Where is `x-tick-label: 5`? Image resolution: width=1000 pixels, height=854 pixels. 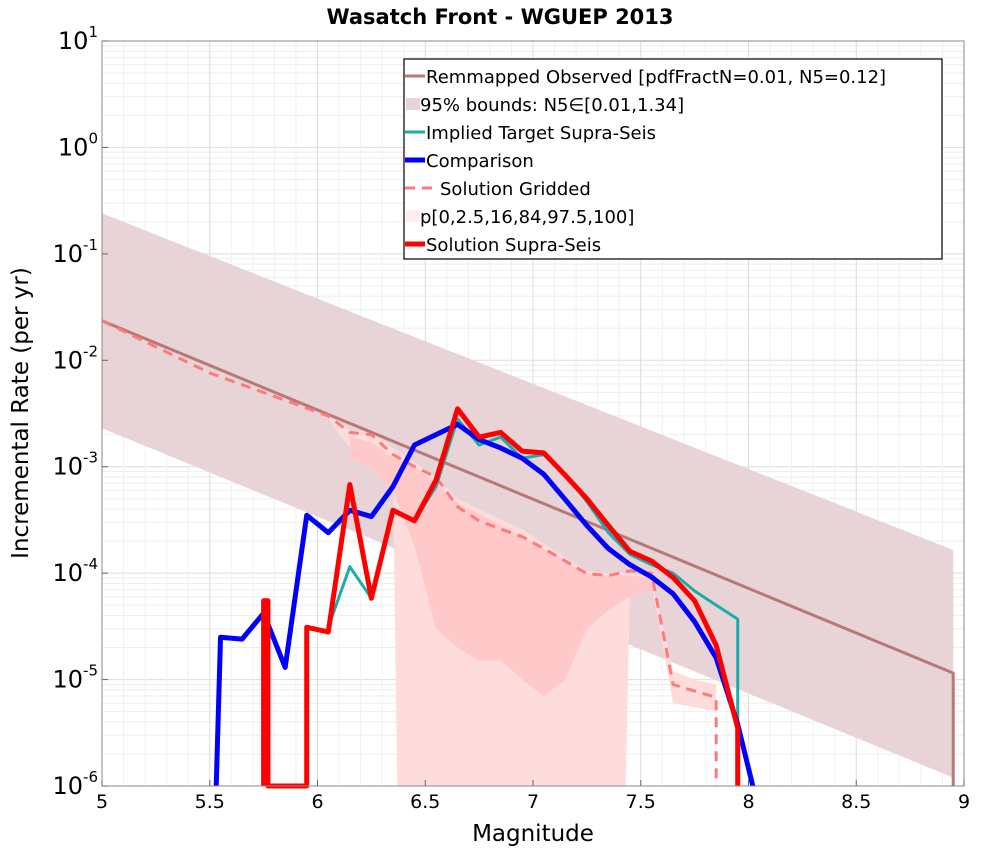
x-tick-label: 5 is located at coordinates (102, 802).